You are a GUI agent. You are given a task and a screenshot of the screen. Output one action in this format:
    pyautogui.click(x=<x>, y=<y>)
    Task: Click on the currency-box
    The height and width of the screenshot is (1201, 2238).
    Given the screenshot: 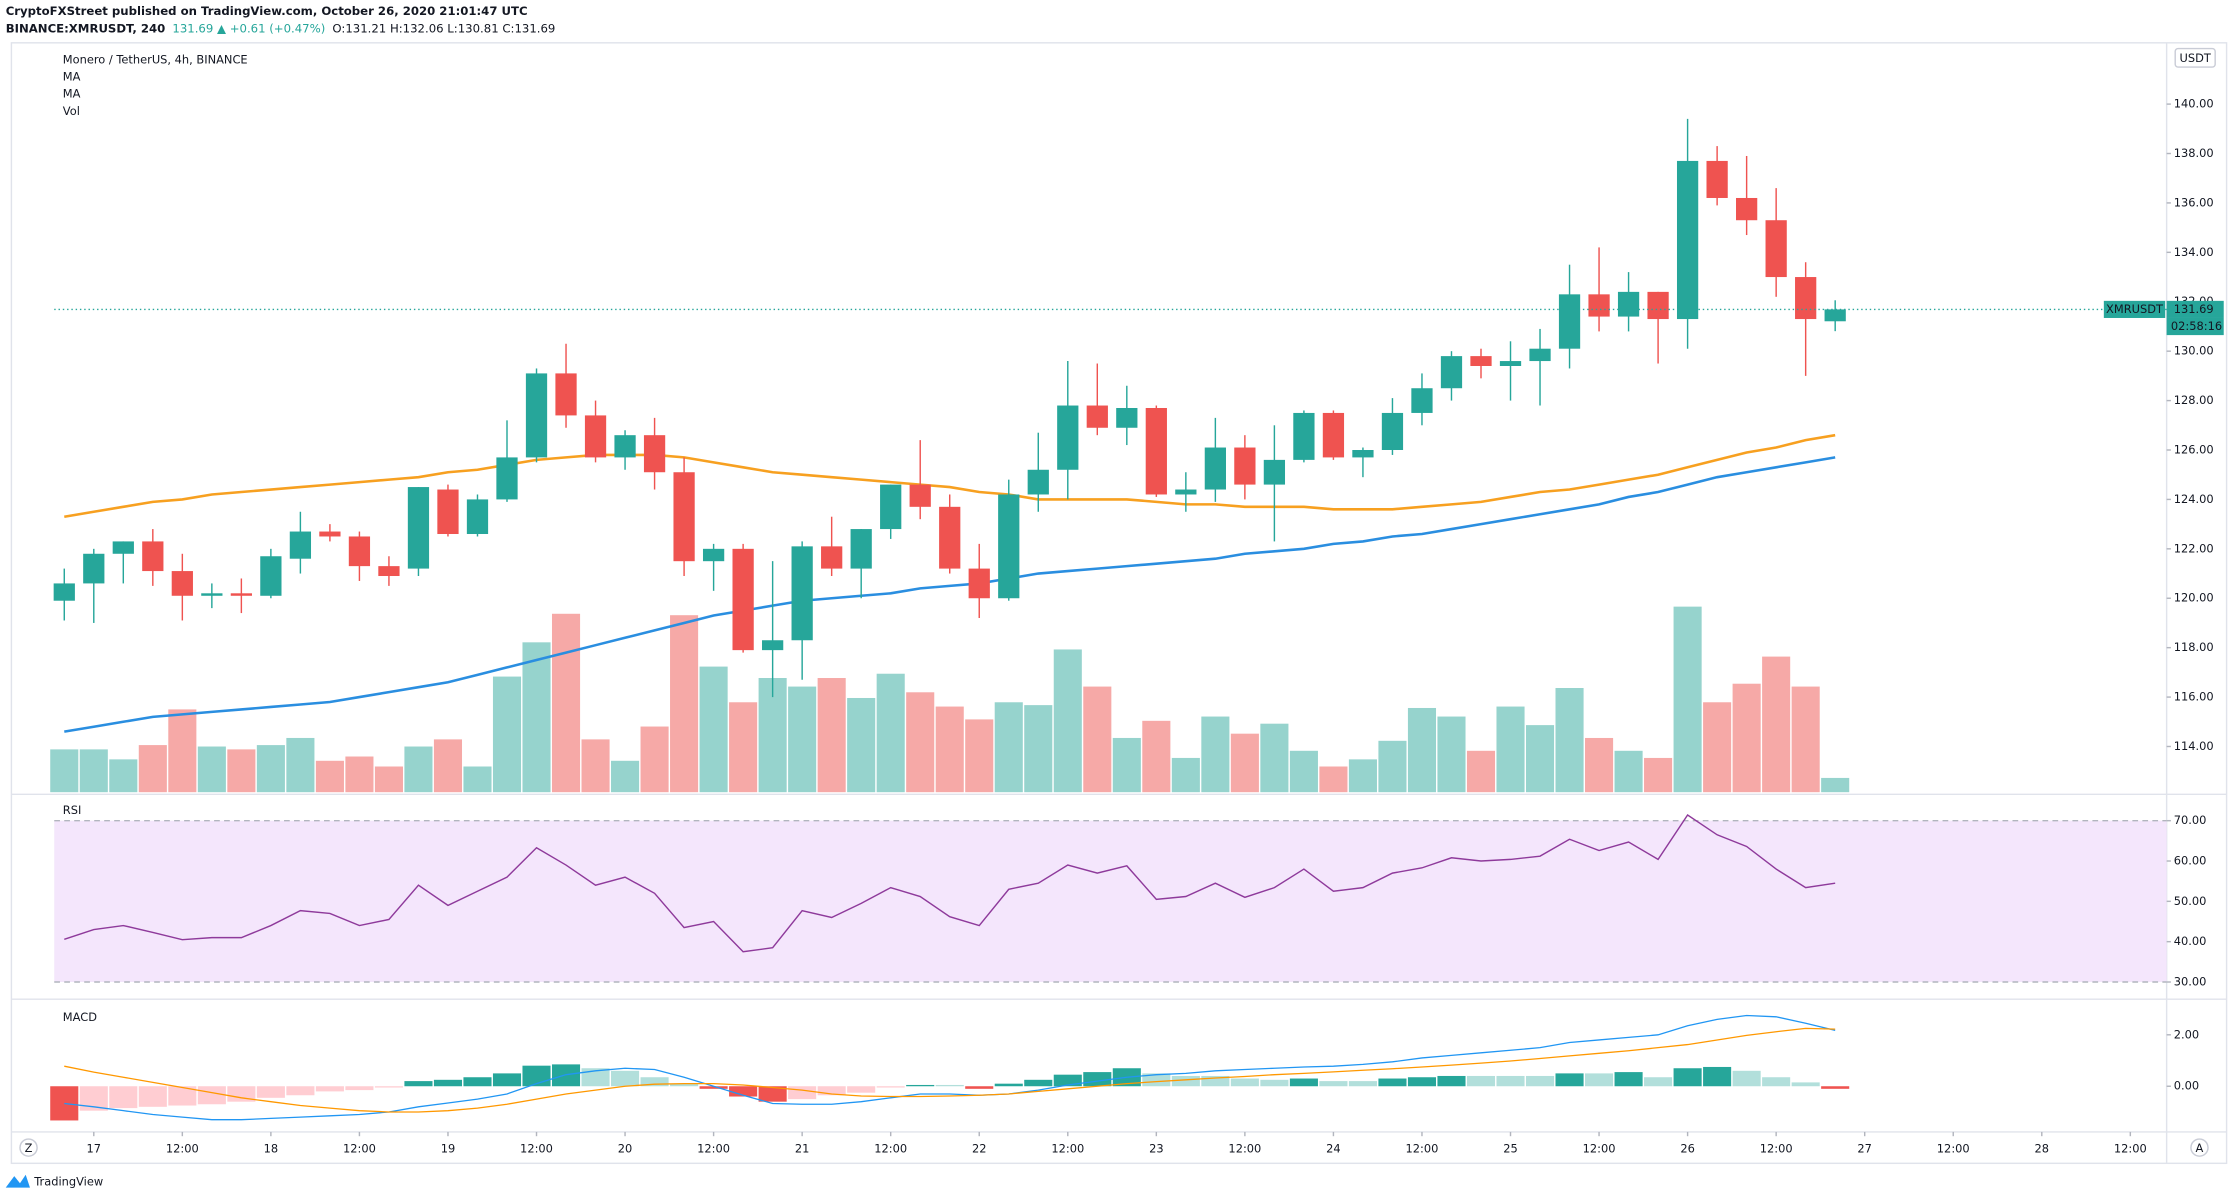 What is the action you would take?
    pyautogui.click(x=2195, y=57)
    